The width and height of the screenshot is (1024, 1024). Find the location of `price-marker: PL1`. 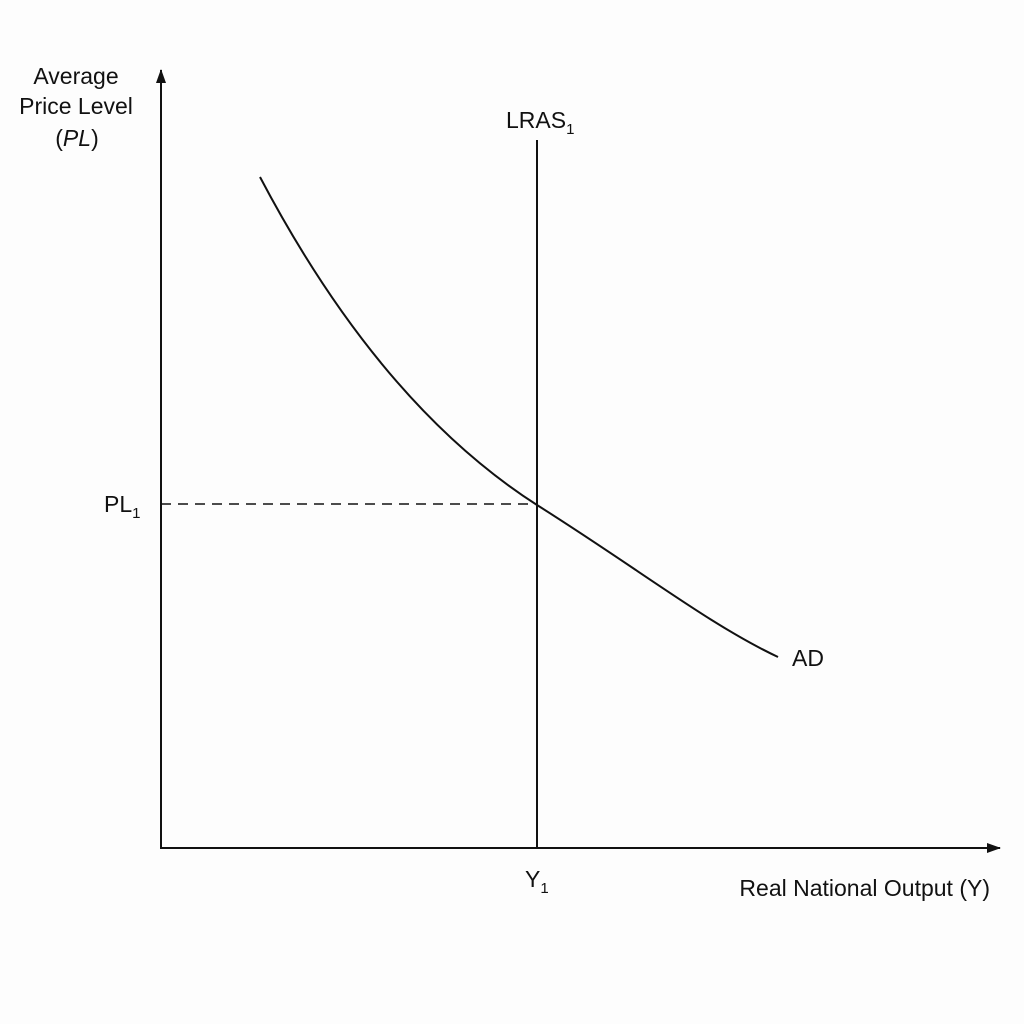

price-marker: PL1 is located at coordinates (122, 506).